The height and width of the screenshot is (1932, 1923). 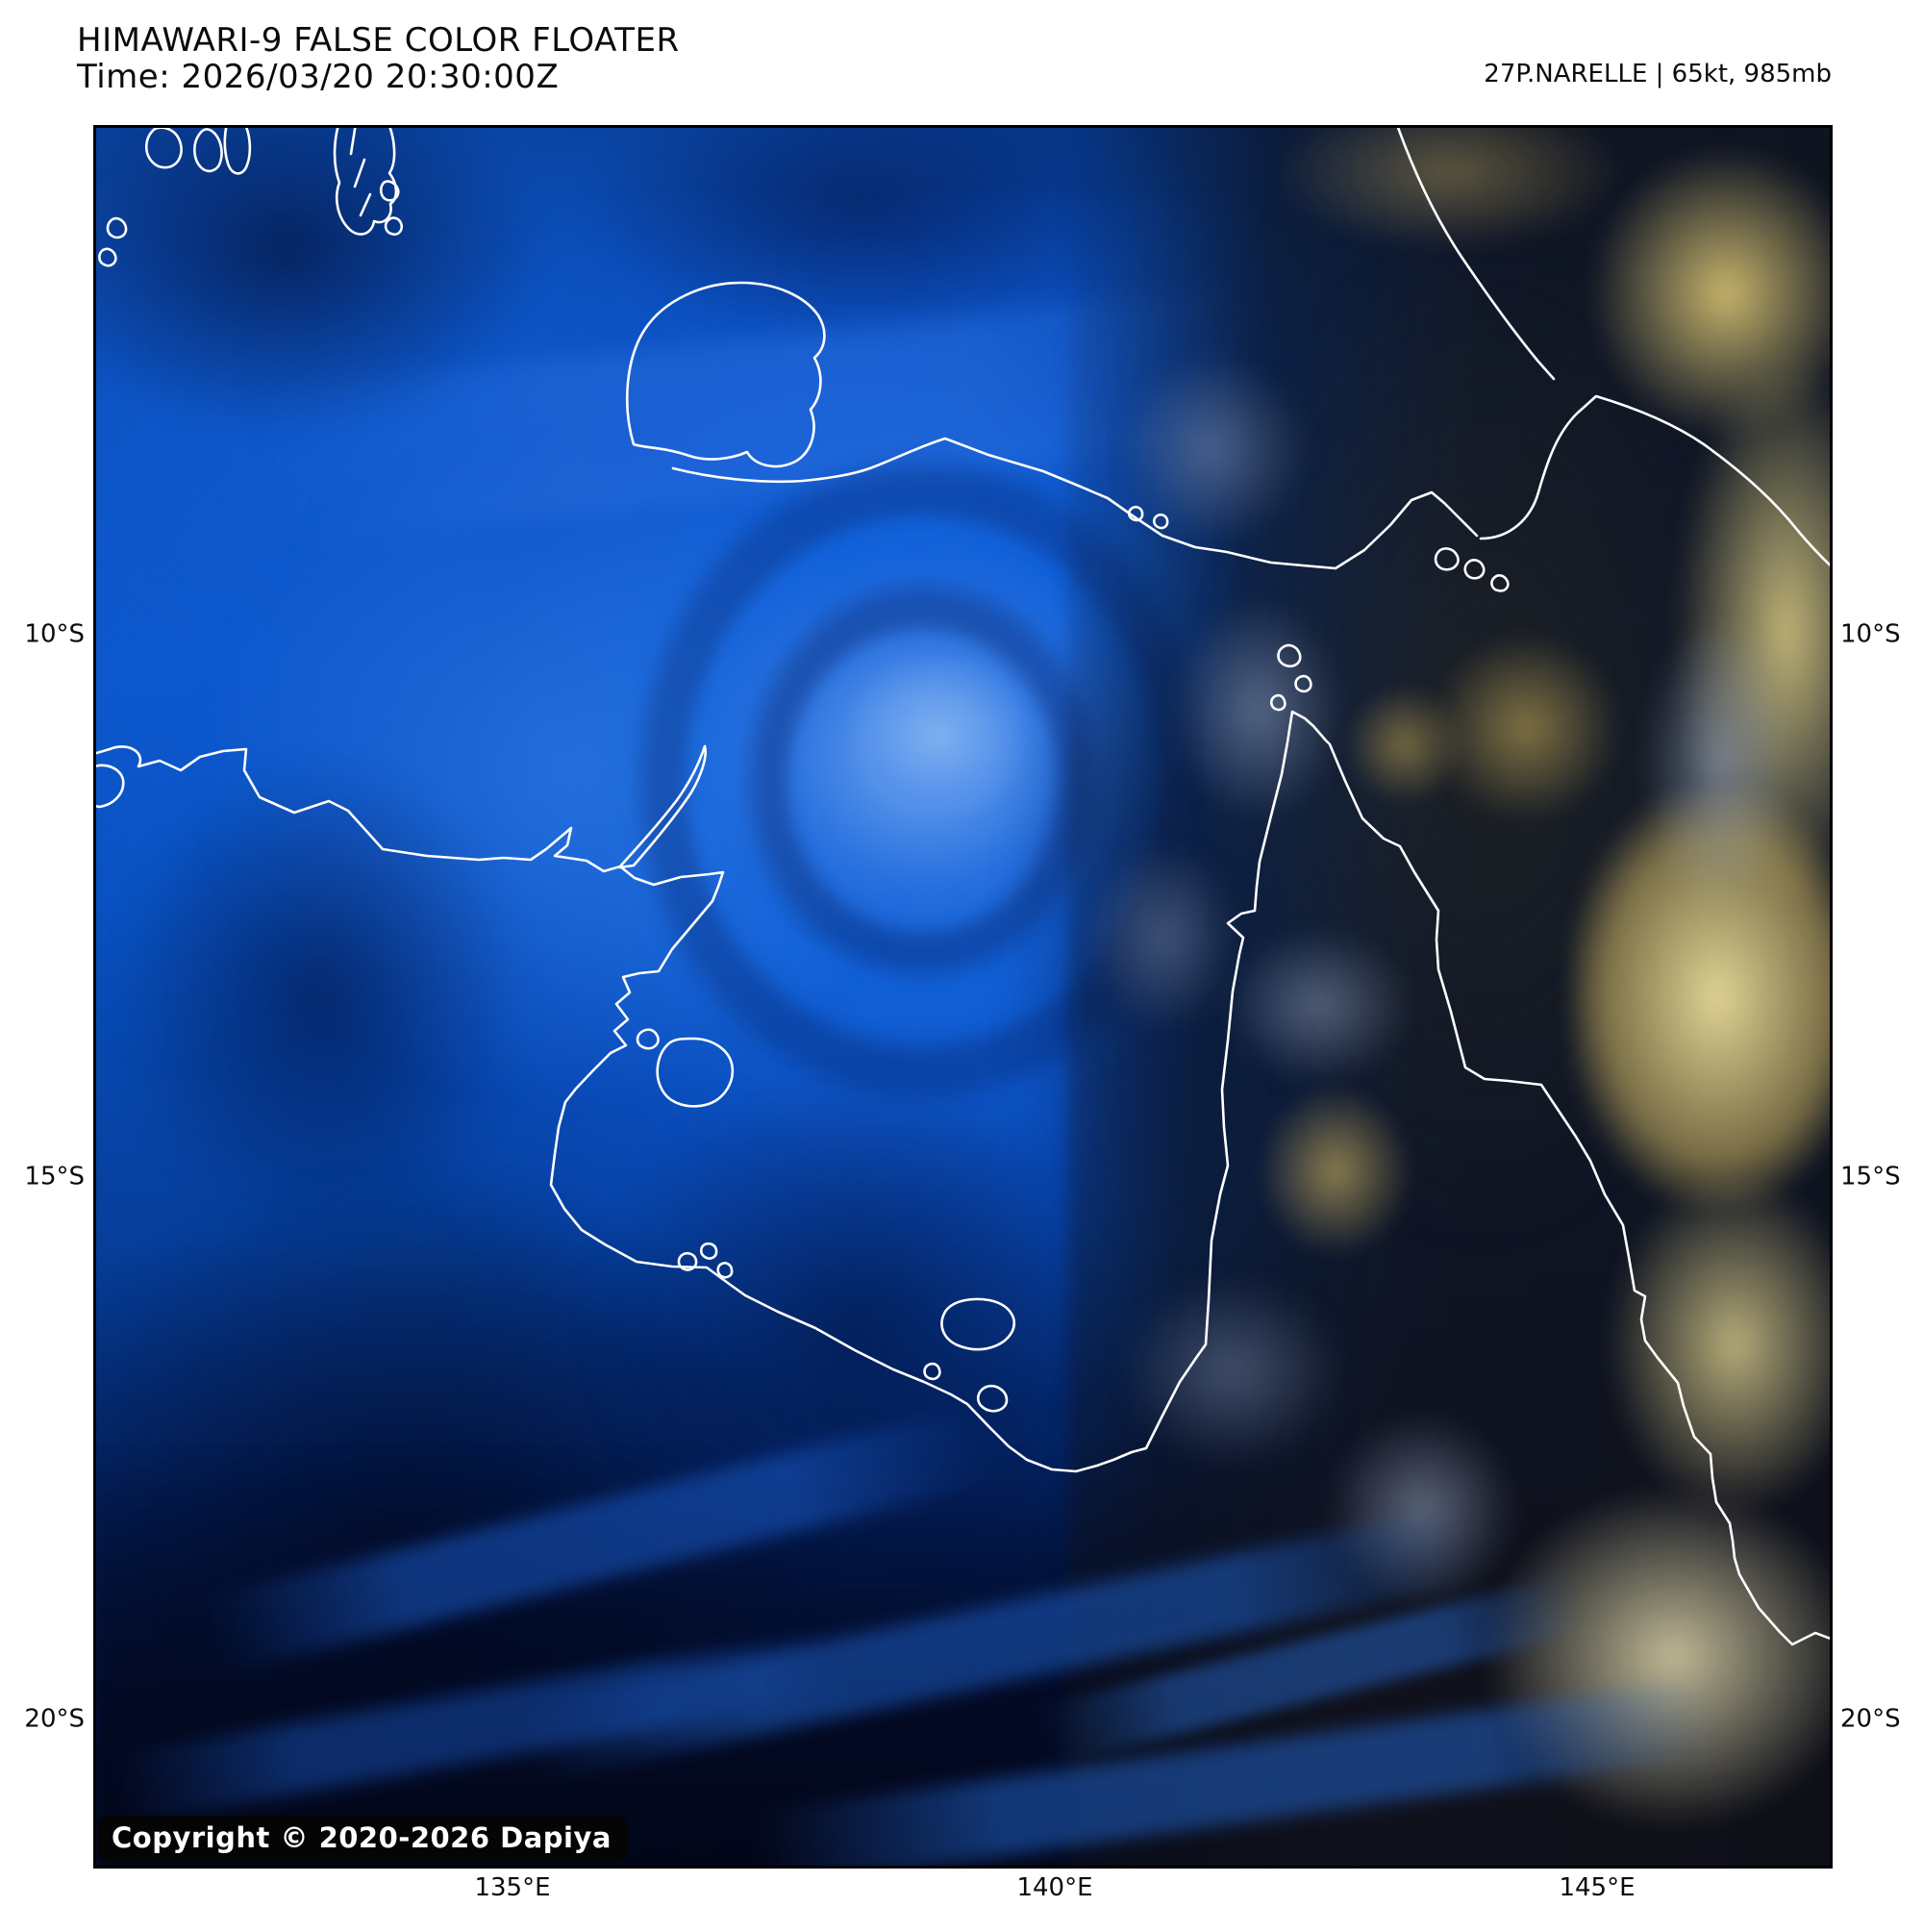 What do you see at coordinates (662, 806) in the screenshot?
I see `wessel-islands` at bounding box center [662, 806].